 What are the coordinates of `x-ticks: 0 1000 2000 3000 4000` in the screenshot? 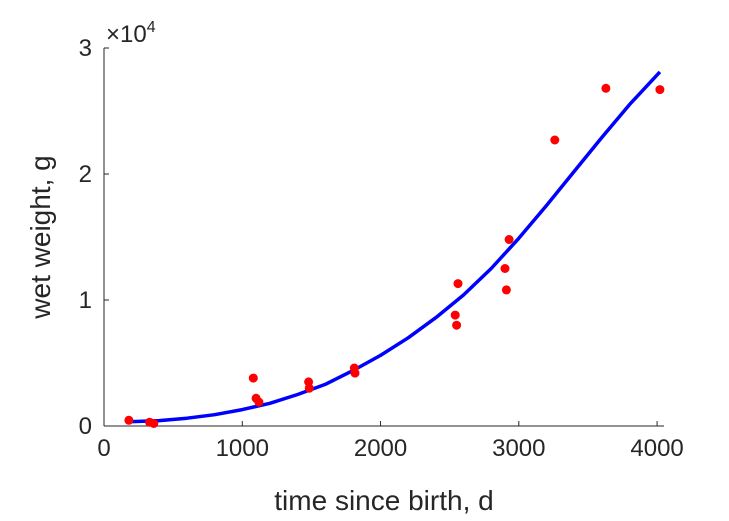 It's located at (390, 441).